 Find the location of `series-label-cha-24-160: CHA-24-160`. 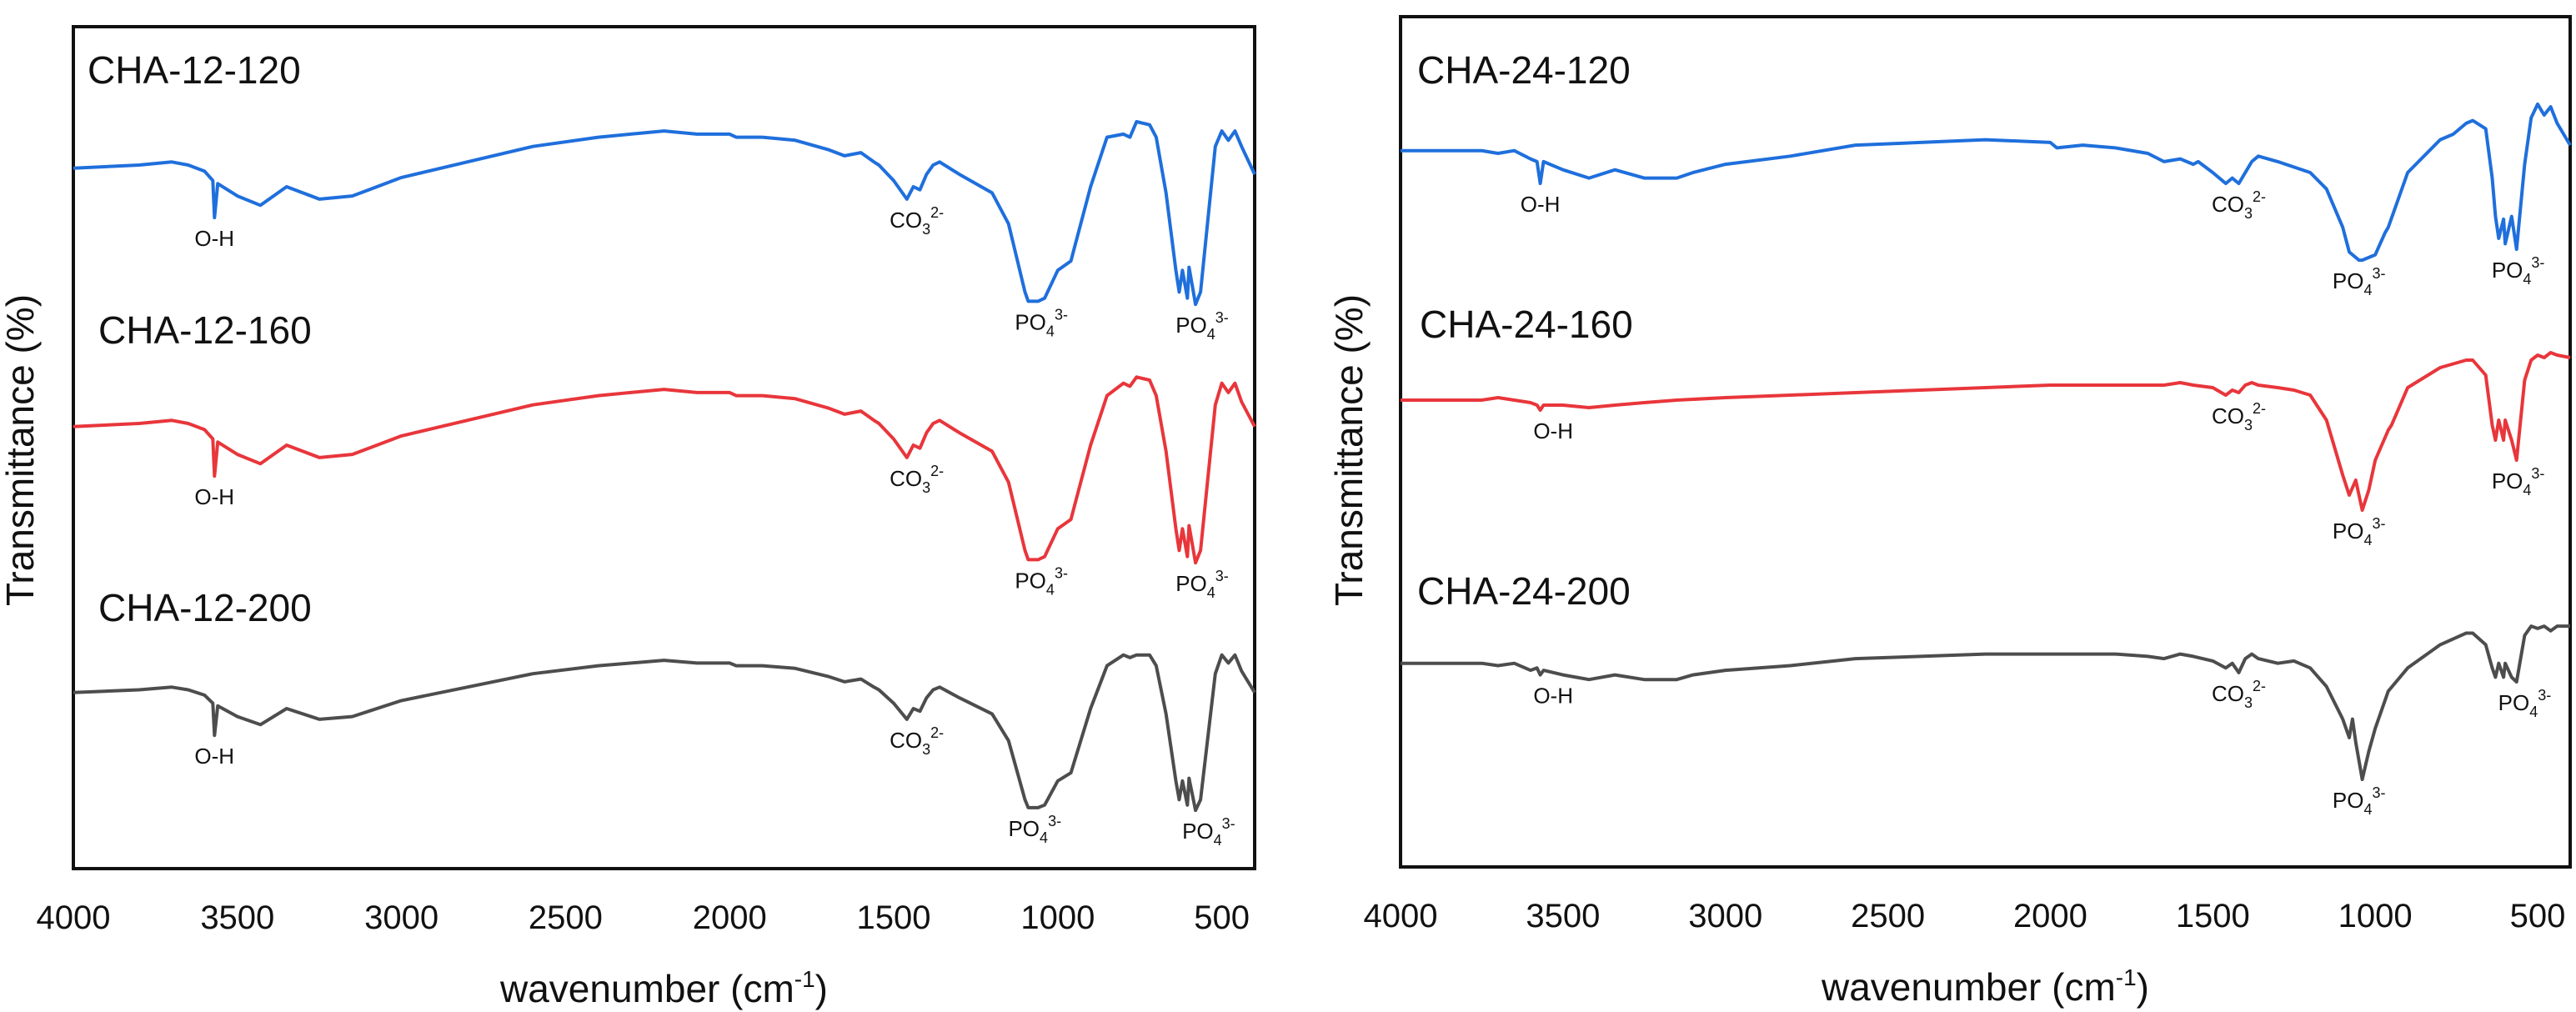

series-label-cha-24-160: CHA-24-160 is located at coordinates (1526, 324).